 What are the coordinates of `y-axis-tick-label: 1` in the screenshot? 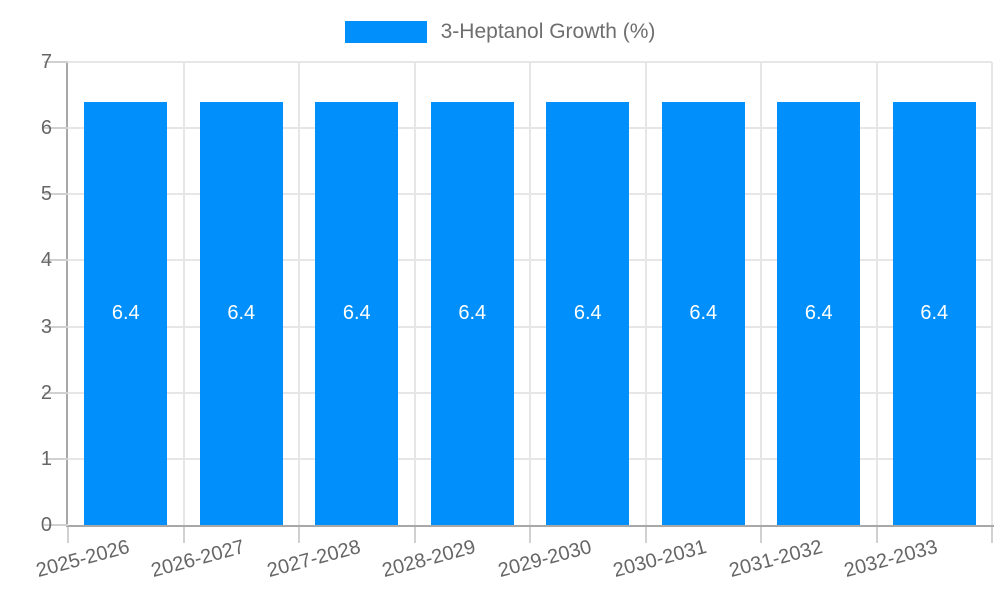 It's located at (46, 458).